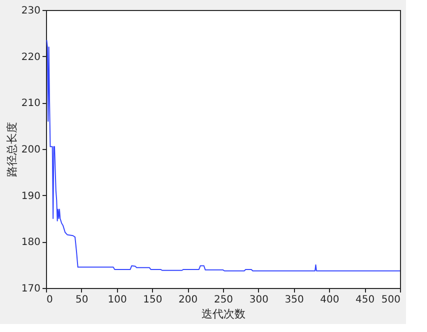 The width and height of the screenshot is (427, 332). Describe the element at coordinates (30, 242) in the screenshot. I see `y-tick-label: 180` at that location.